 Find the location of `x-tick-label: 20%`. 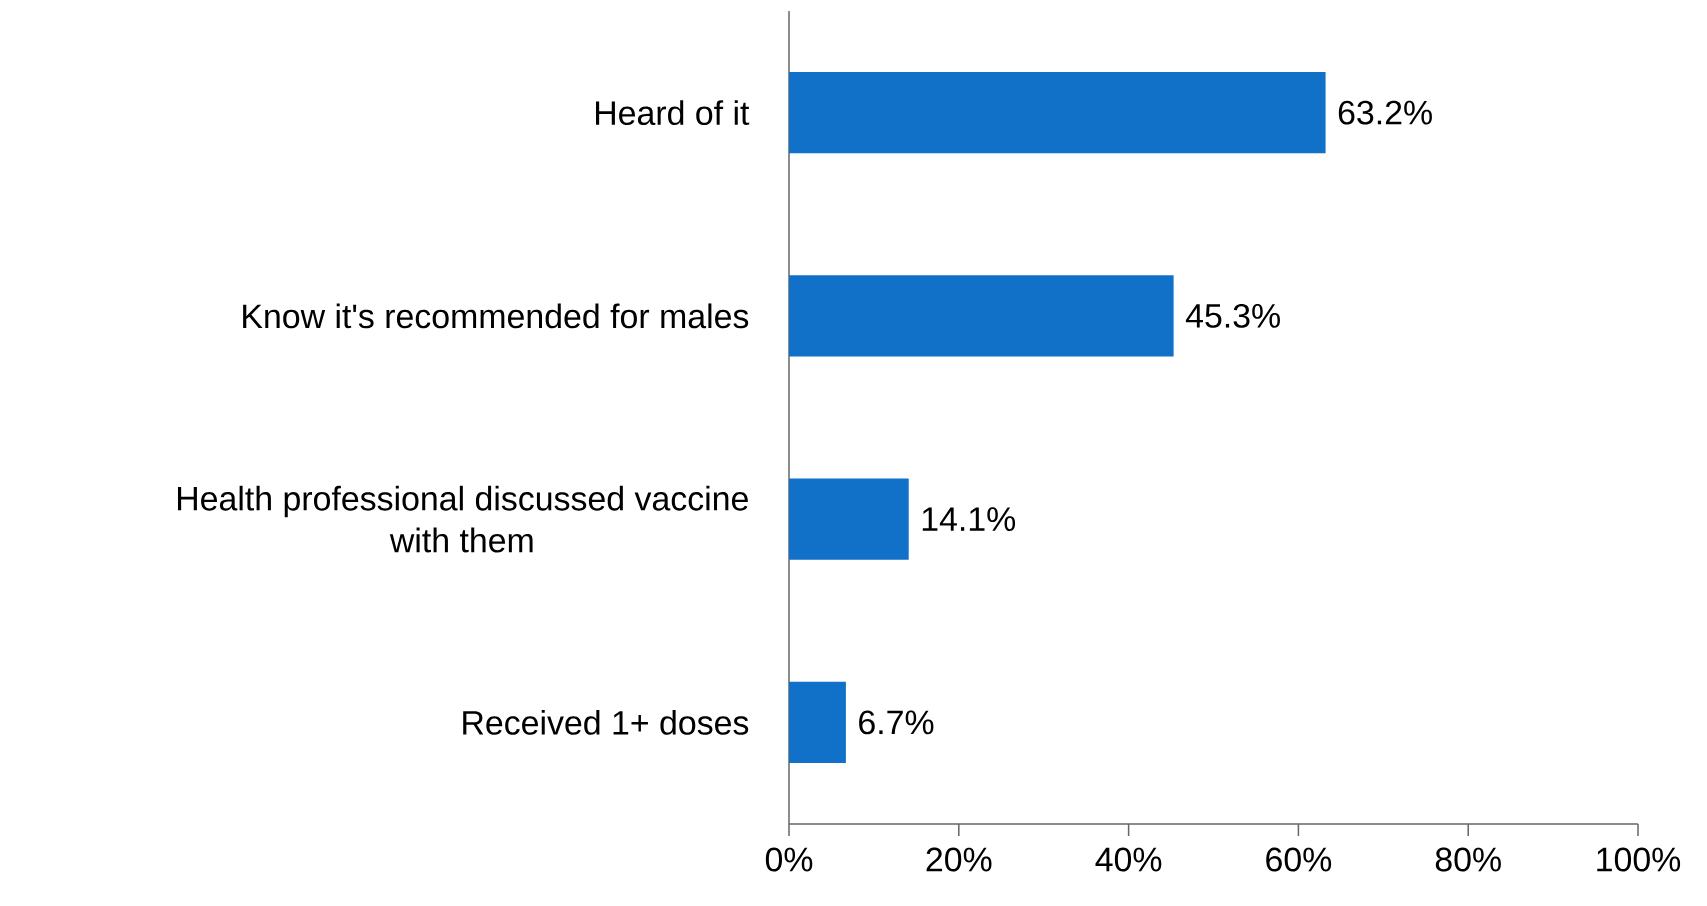

x-tick-label: 20% is located at coordinates (959, 859).